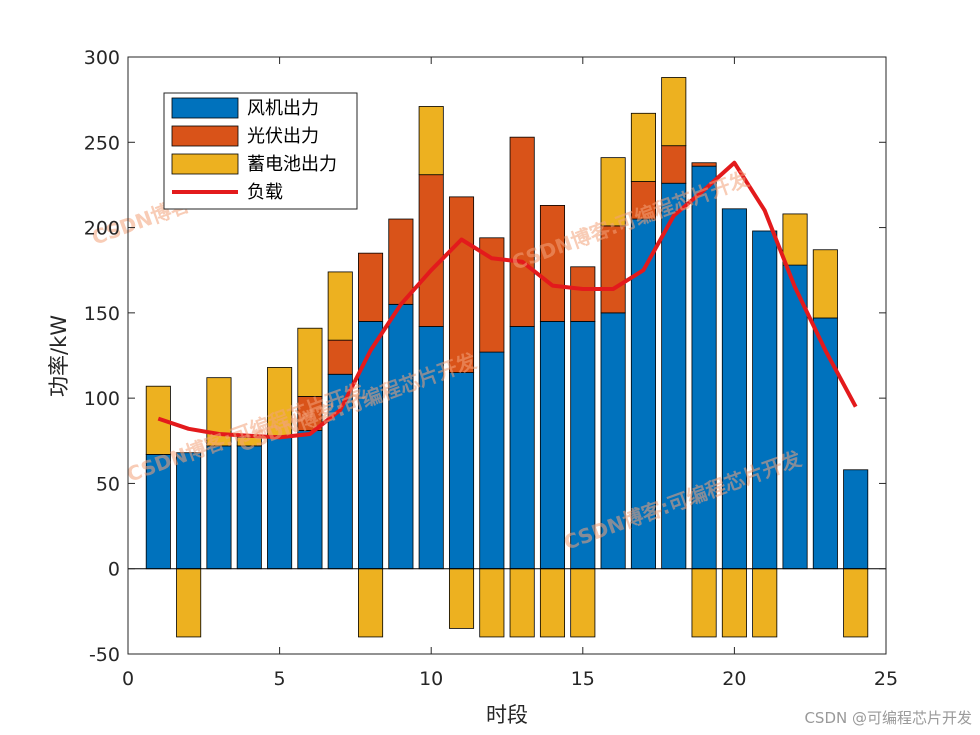  What do you see at coordinates (280, 679) in the screenshot?
I see `x-tick-label: 5` at bounding box center [280, 679].